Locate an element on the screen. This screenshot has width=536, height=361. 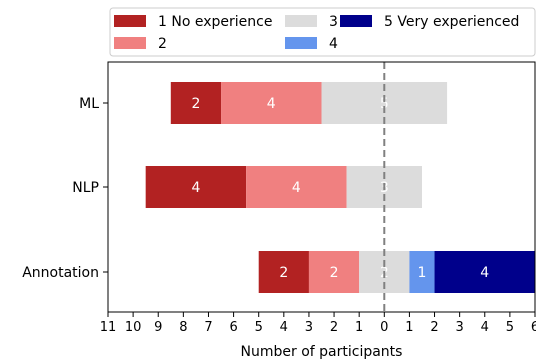
x-tick-label: 8 is located at coordinates (183, 327).